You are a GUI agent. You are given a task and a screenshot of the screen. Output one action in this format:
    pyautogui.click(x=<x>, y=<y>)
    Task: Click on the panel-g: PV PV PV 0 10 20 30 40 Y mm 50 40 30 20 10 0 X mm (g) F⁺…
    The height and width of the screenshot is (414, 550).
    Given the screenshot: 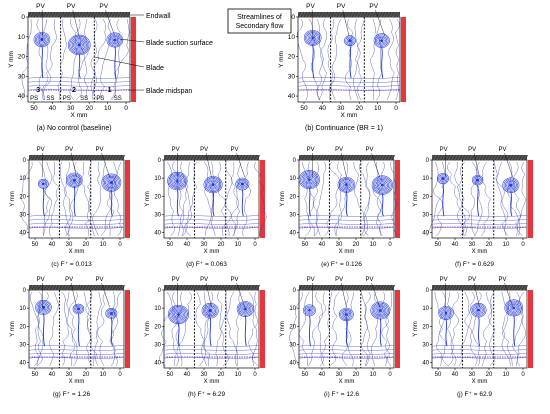 What is the action you would take?
    pyautogui.click(x=70, y=337)
    